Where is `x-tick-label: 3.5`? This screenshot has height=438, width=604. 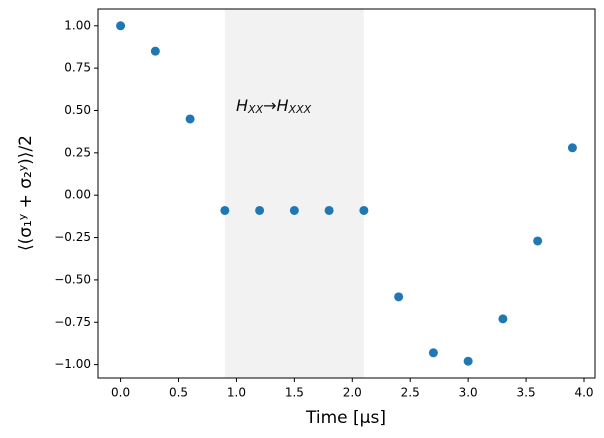 x-tick-label: 3.5 is located at coordinates (526, 393).